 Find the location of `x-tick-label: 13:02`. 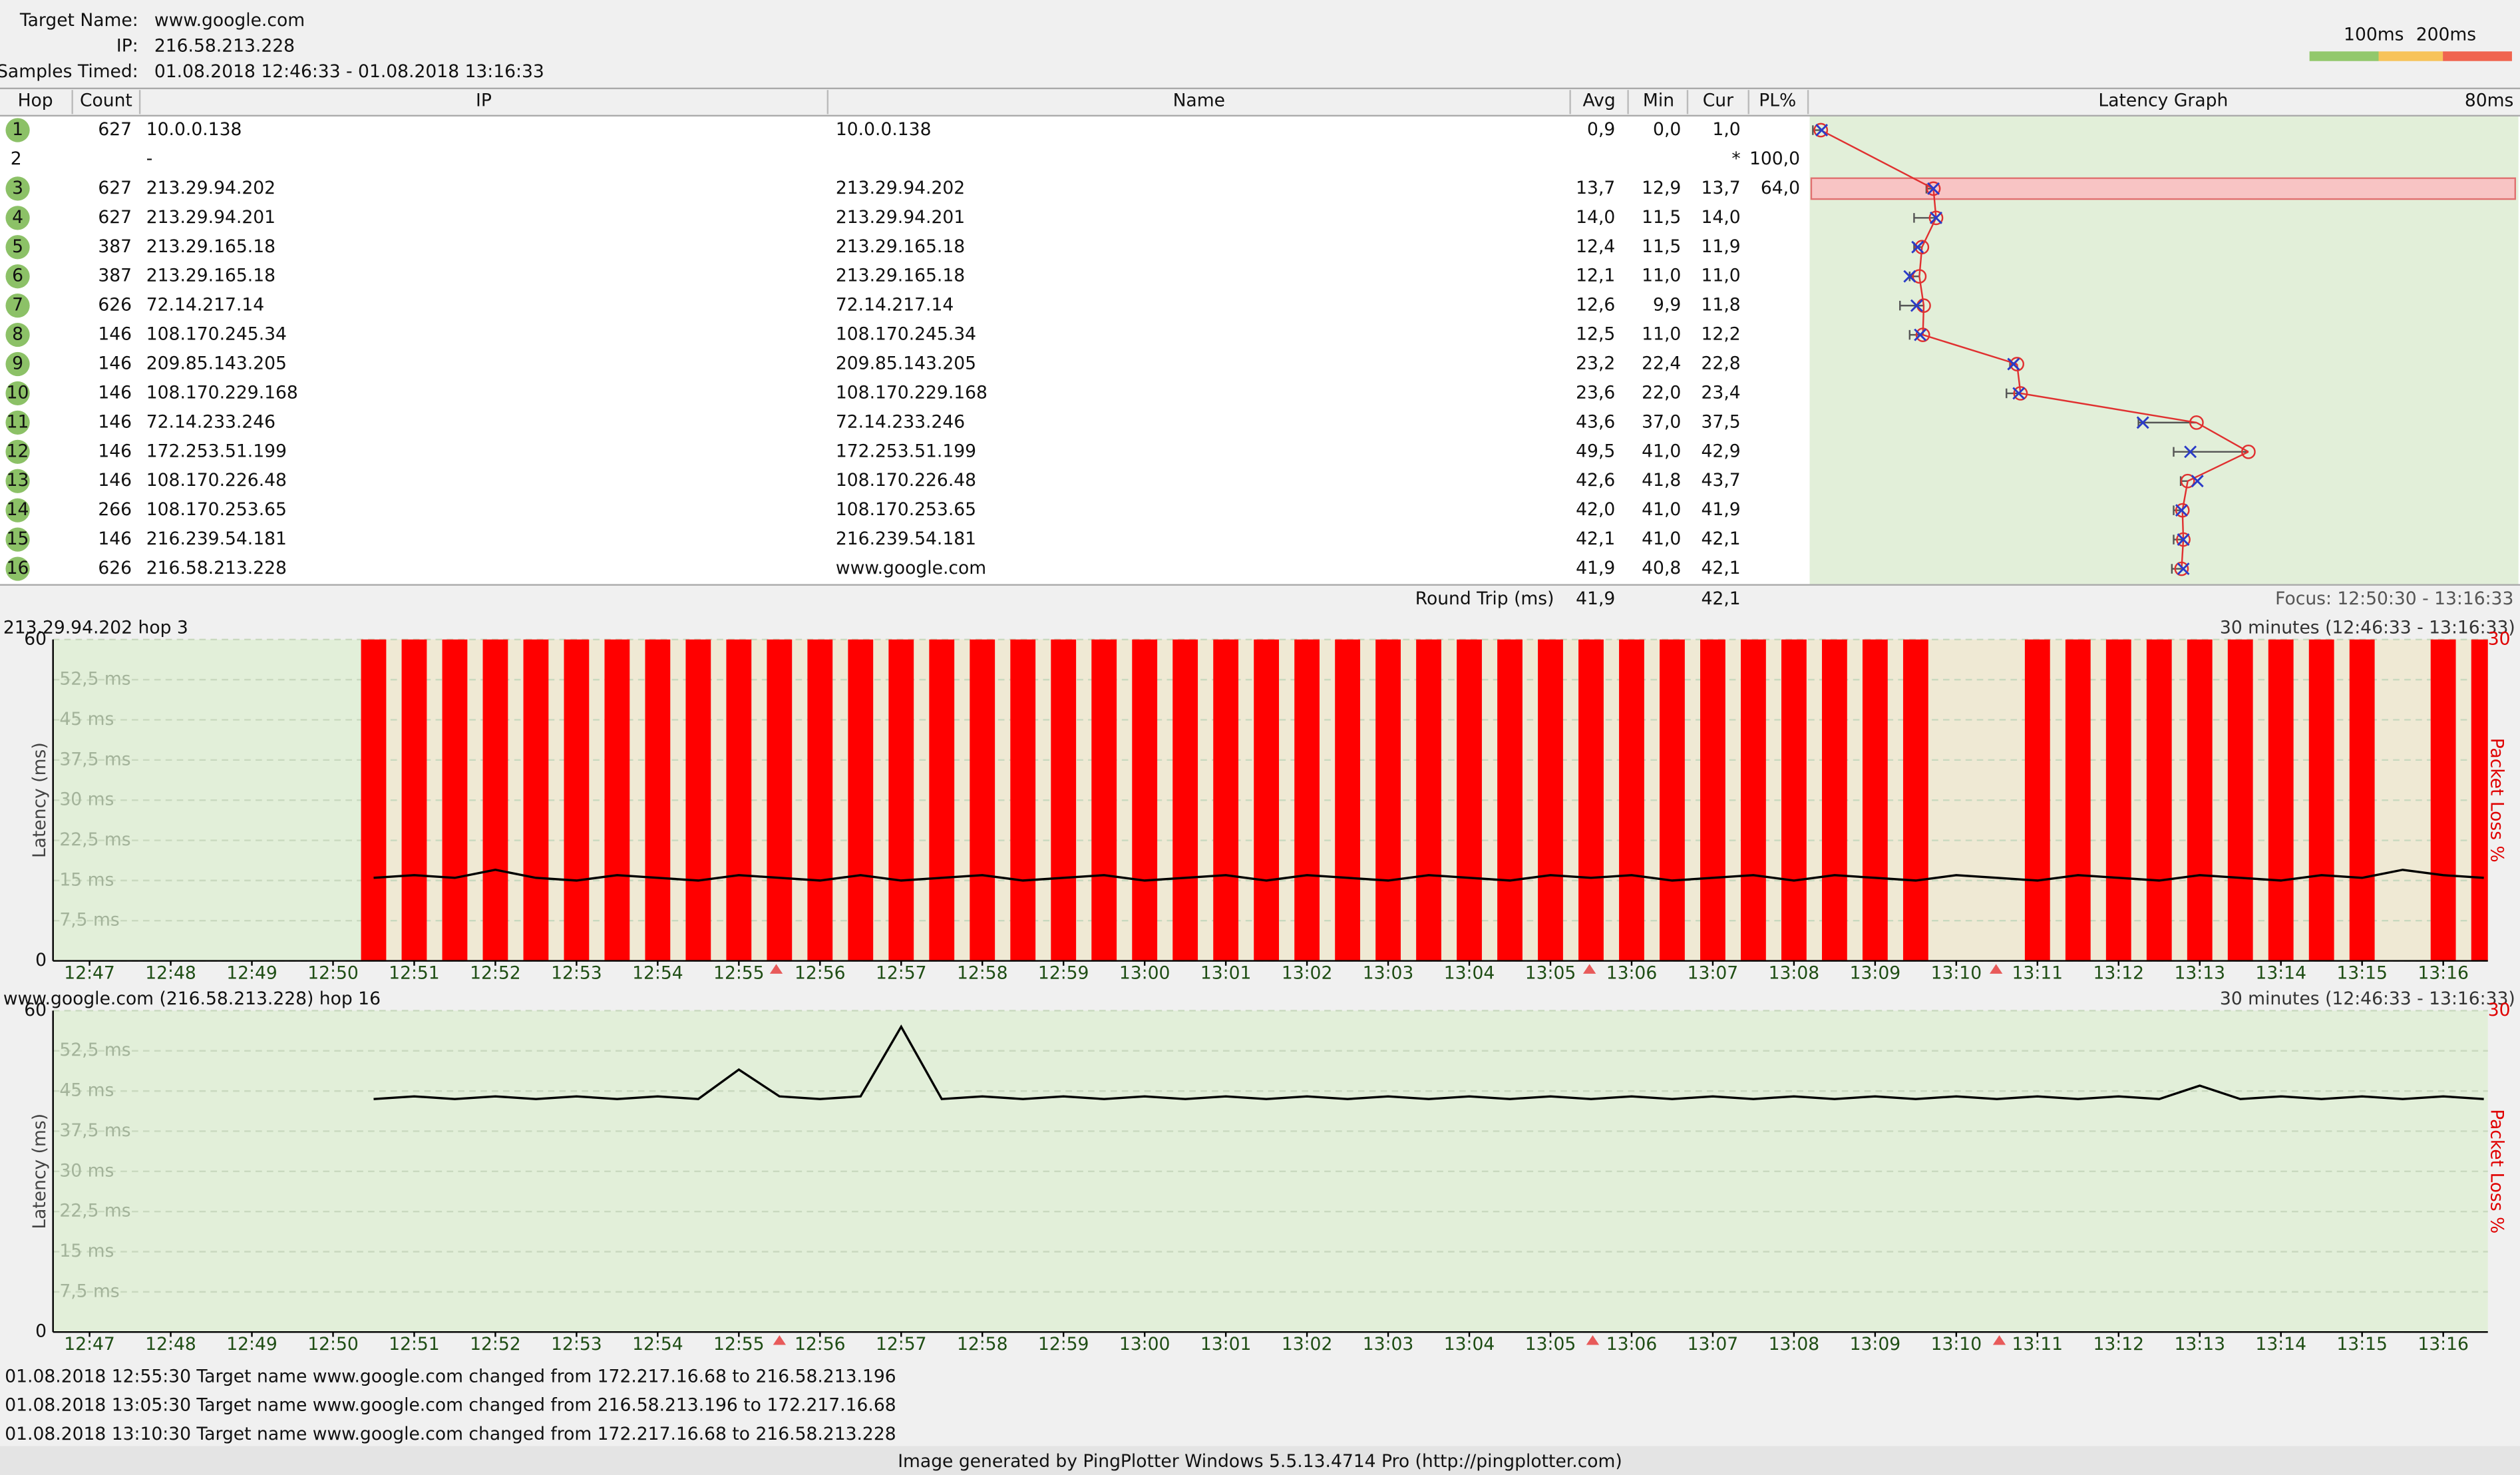

x-tick-label: 13:02 is located at coordinates (1307, 973).